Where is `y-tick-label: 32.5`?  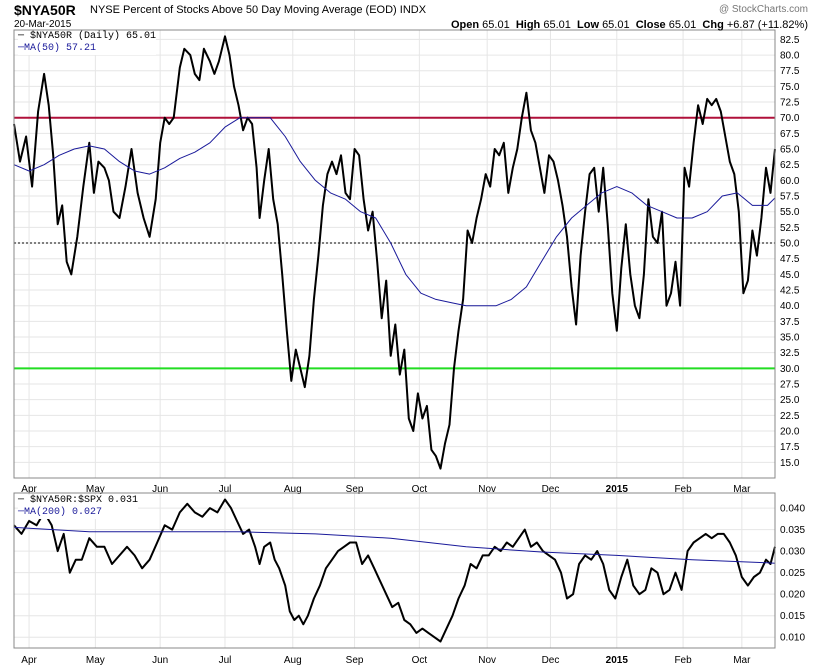 y-tick-label: 32.5 is located at coordinates (790, 353).